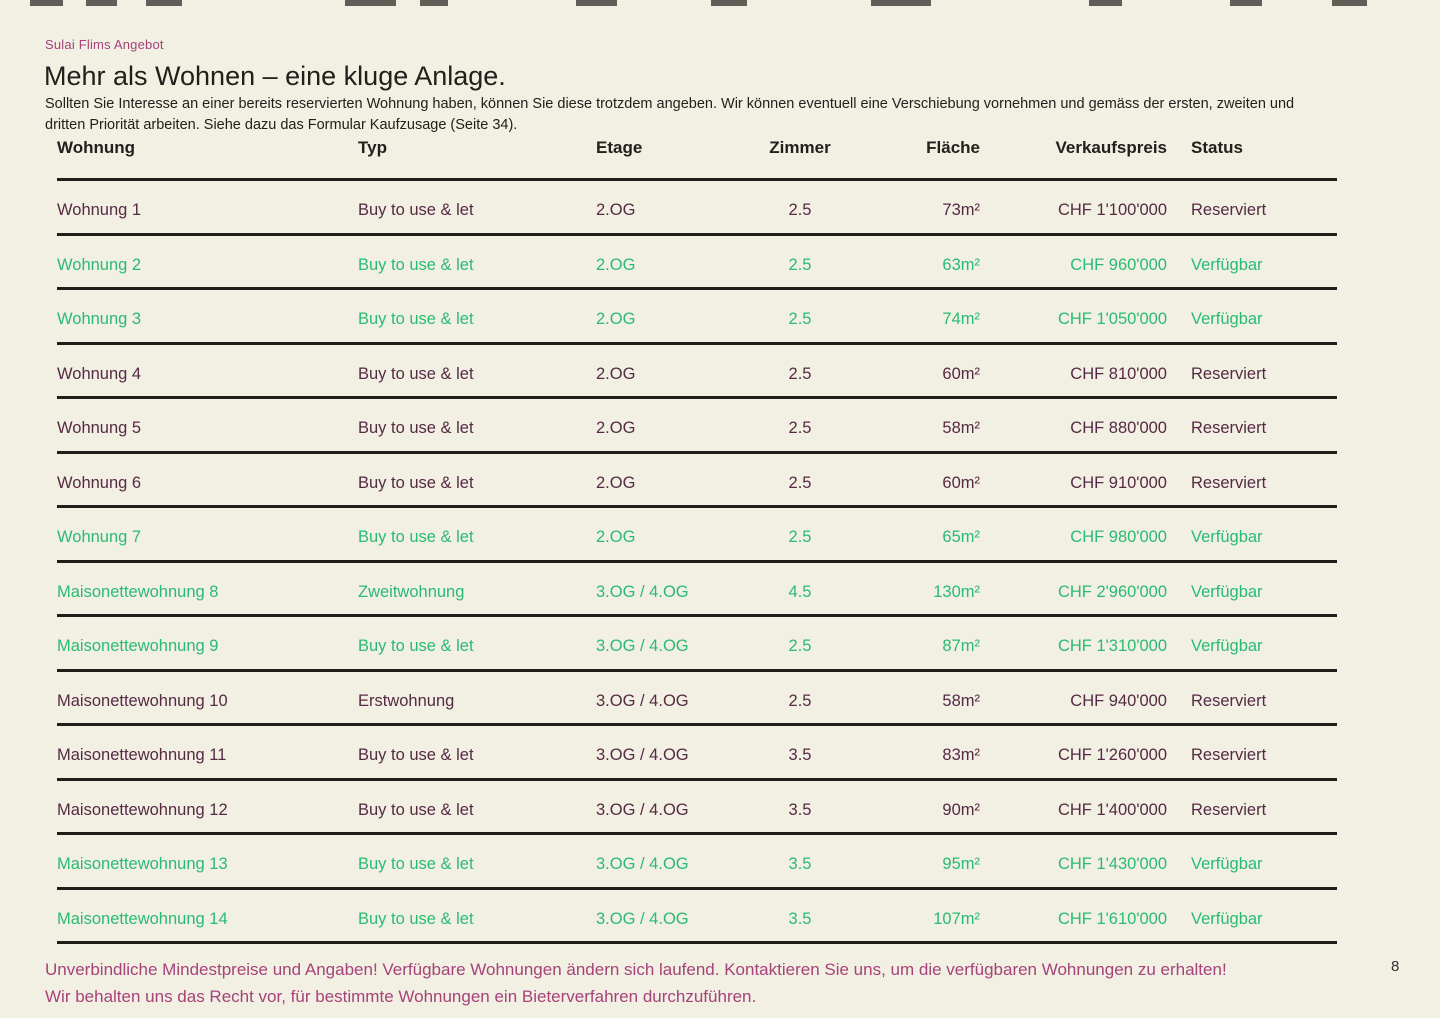 The width and height of the screenshot is (1440, 1018). I want to click on cell-verkaufspreis: CHF 1'260'000, so click(1112, 755).